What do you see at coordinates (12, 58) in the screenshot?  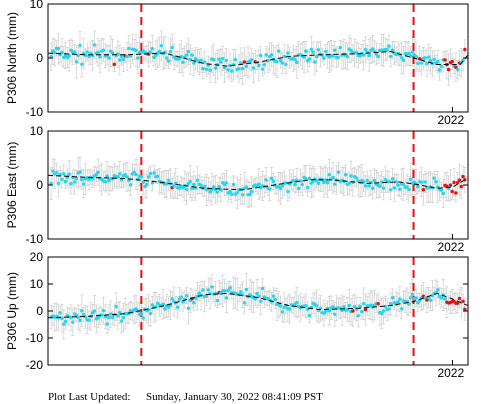 I see `y-axis-label: P306 North (mm)` at bounding box center [12, 58].